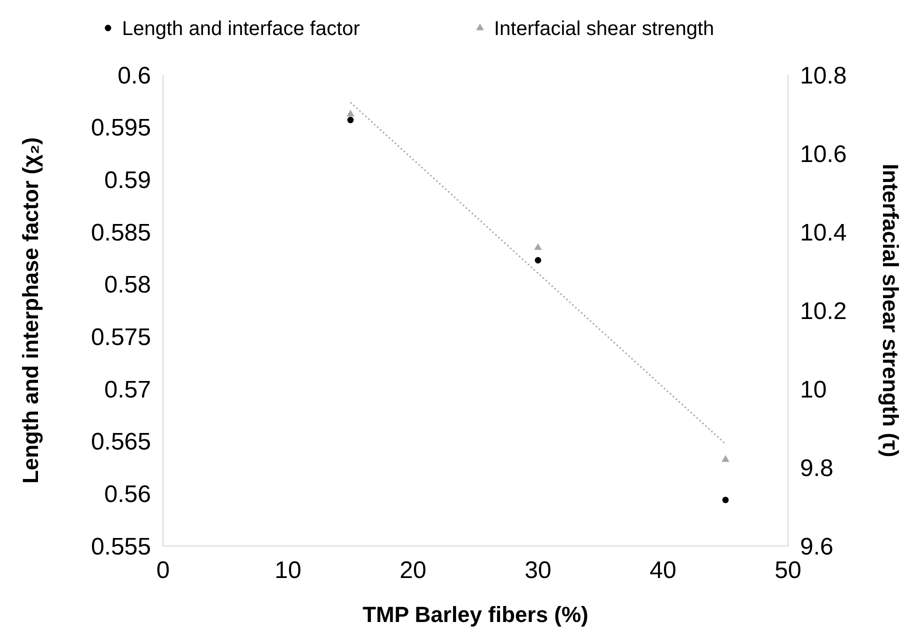  Describe the element at coordinates (663, 570) in the screenshot. I see `x-tick-label: 40` at that location.